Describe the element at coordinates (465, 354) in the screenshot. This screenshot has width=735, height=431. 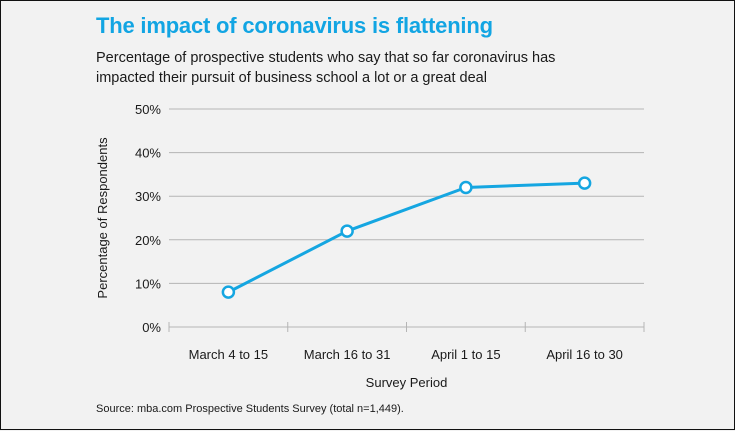
I see `x-tick-label: April 1 to 15` at that location.